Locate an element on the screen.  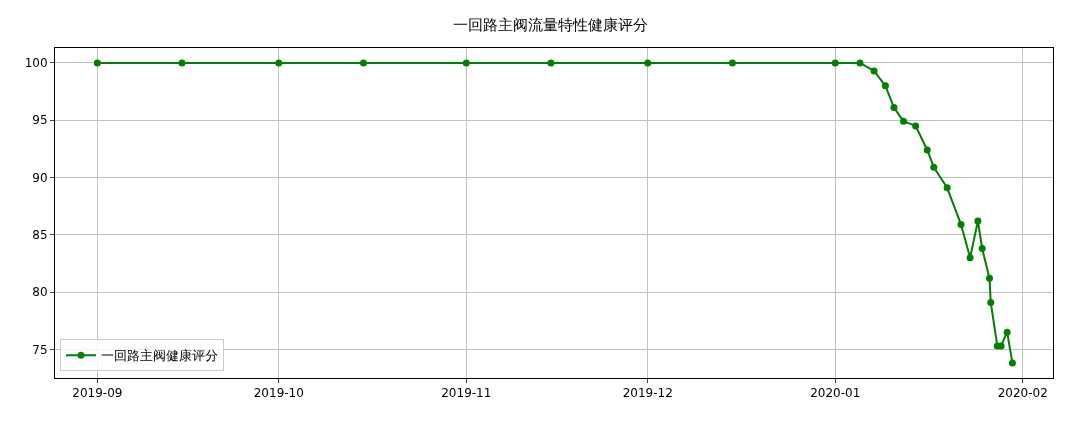
x-tick-label: 2020-02 is located at coordinates (1022, 393).